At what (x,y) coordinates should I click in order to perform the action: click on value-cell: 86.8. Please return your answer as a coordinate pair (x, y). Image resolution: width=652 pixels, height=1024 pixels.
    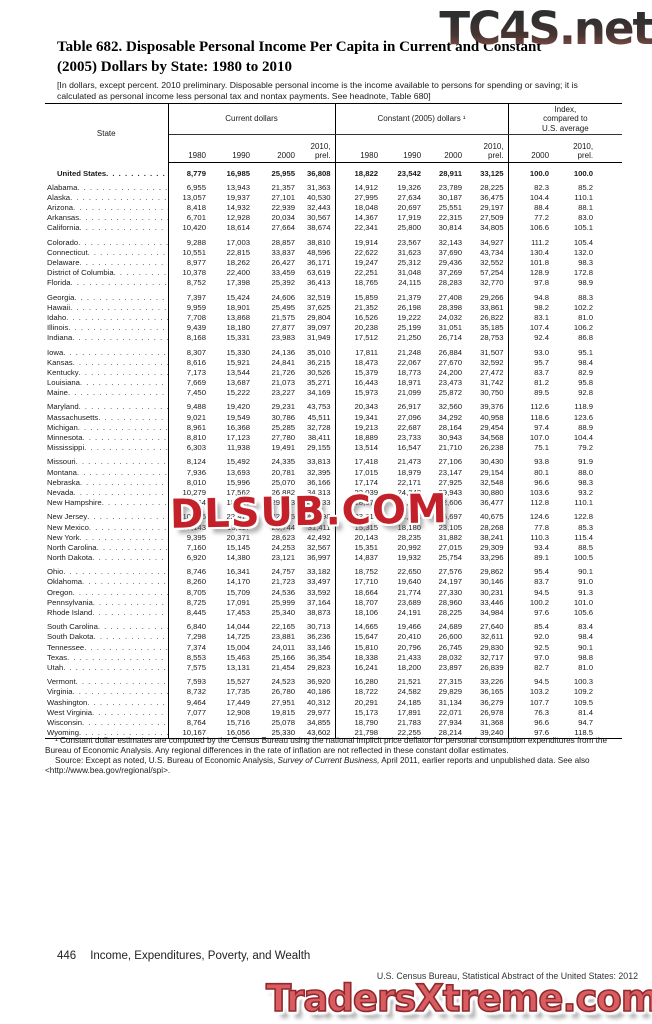
    Looking at the image, I should click on (586, 338).